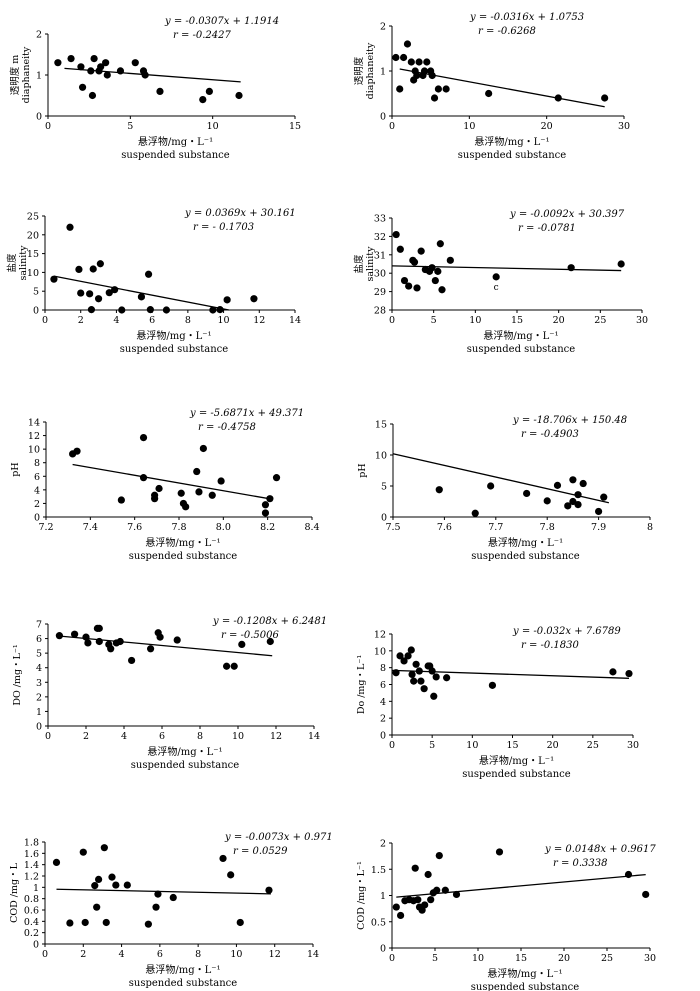 The height and width of the screenshot is (991, 700). I want to click on x-tick-label: 25, so click(600, 320).